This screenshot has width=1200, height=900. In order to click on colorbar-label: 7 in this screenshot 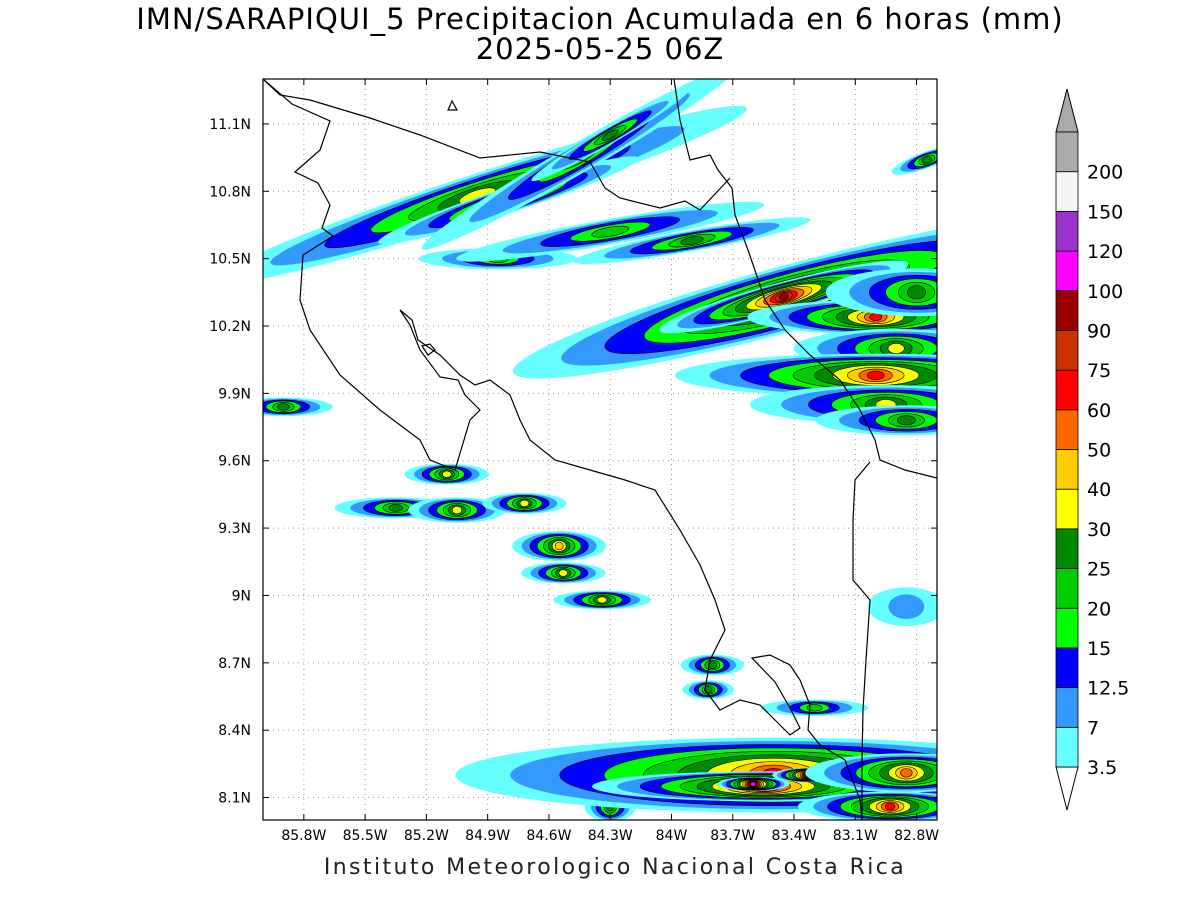, I will do `click(1093, 728)`.